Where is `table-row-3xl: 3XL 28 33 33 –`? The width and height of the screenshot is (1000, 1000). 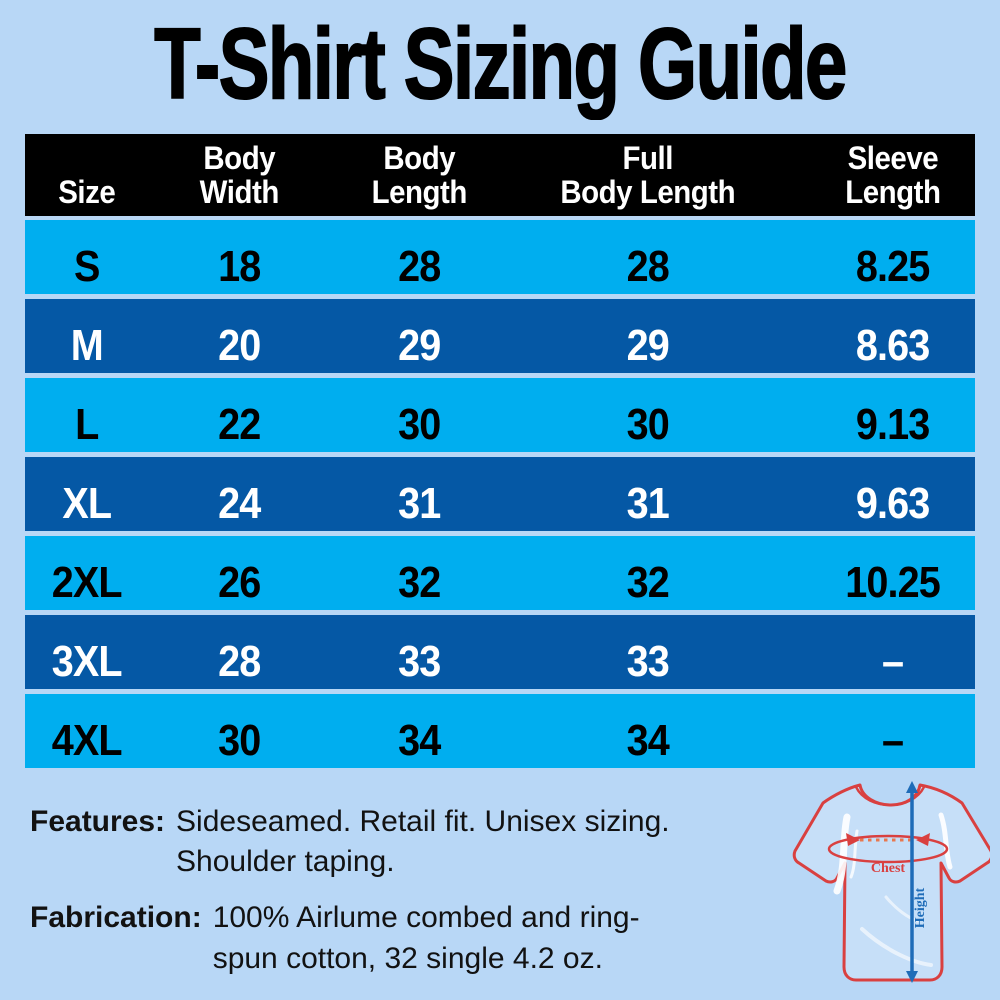
table-row-3xl: 3XL 28 33 33 – is located at coordinates (500, 652).